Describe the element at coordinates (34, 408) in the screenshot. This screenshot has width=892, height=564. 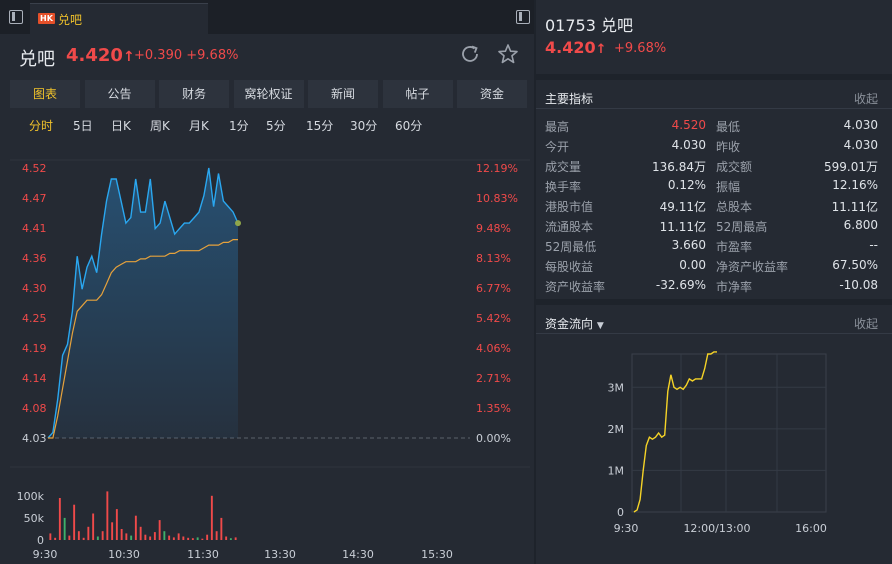
I see `price-tick-label: 4.08` at that location.